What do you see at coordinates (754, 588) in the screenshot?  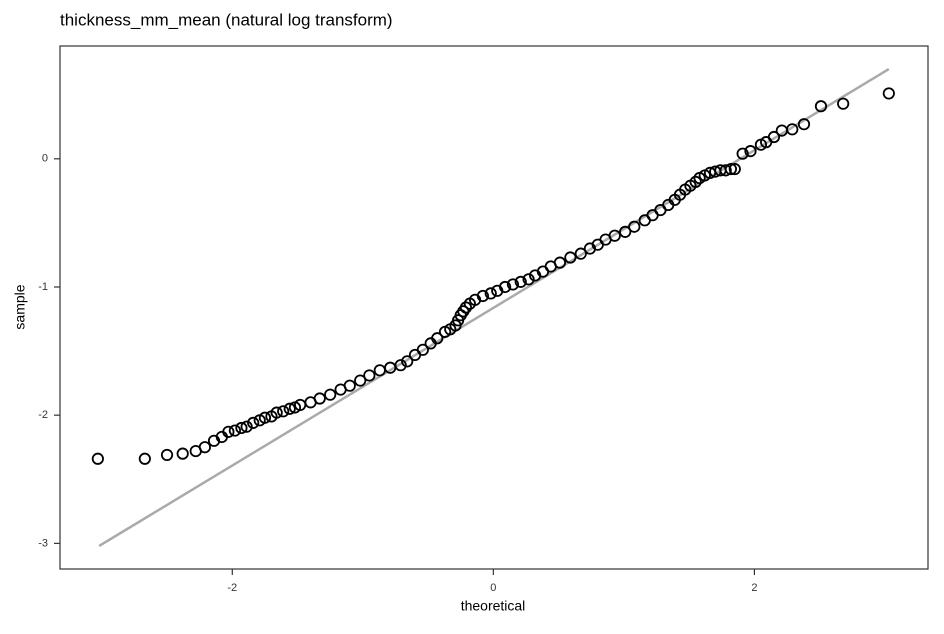 I see `x-tick-label: 2` at bounding box center [754, 588].